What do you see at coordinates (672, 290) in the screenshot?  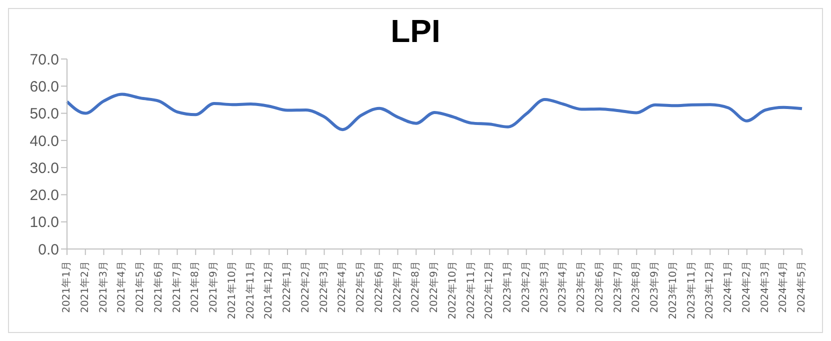 I see `x-tick-label: 2023年10月` at bounding box center [672, 290].